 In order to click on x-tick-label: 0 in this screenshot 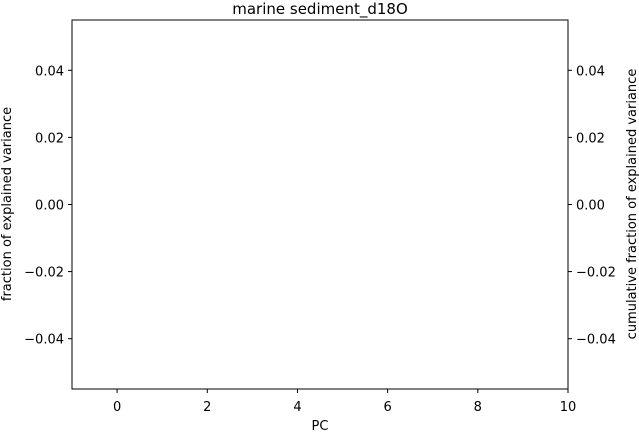, I will do `click(117, 407)`.